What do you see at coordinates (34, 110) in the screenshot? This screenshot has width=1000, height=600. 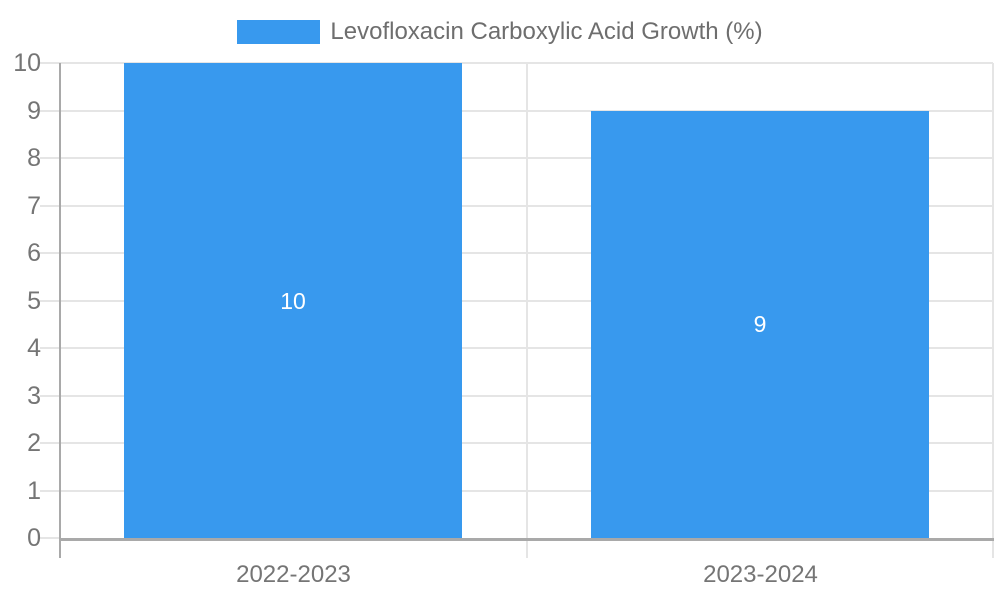 I see `y-axis-tick-label: 9` at bounding box center [34, 110].